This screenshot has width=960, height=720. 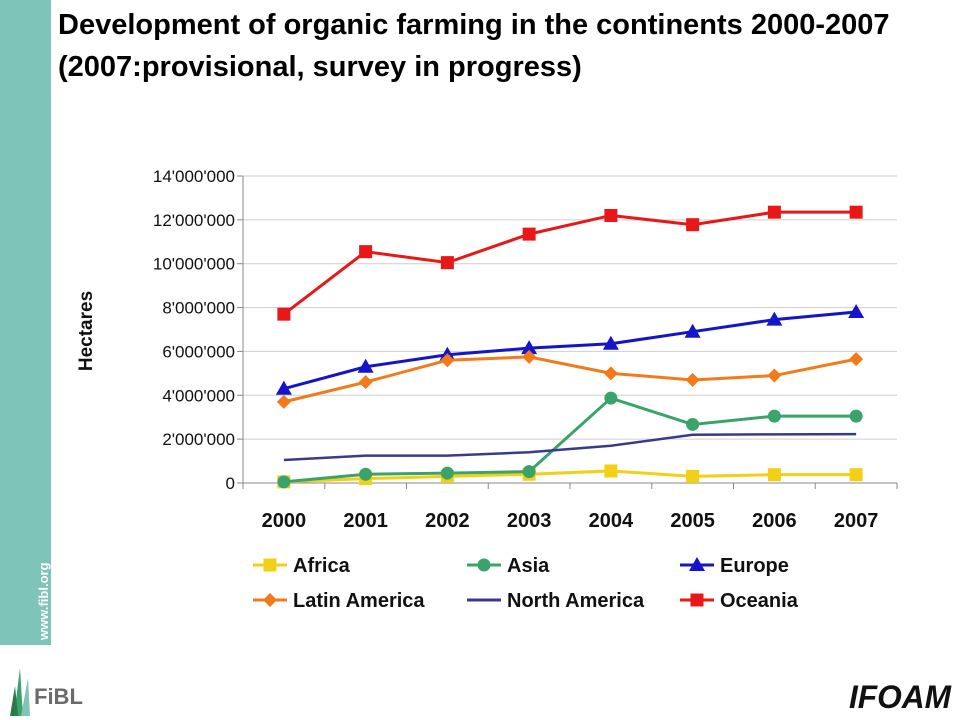 What do you see at coordinates (774, 521) in the screenshot?
I see `x-tick-label: 2006` at bounding box center [774, 521].